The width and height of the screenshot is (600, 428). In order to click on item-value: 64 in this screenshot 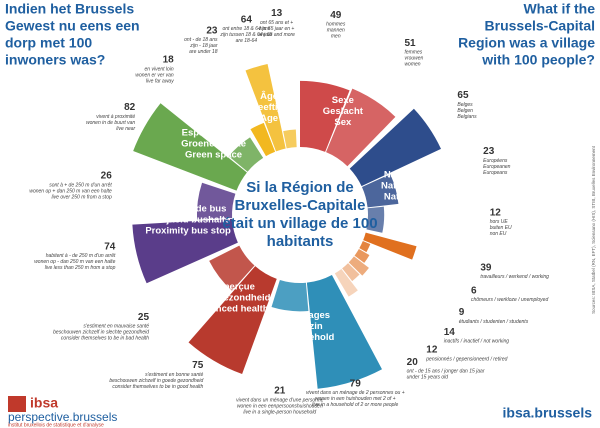, I will do `click(247, 19)`.